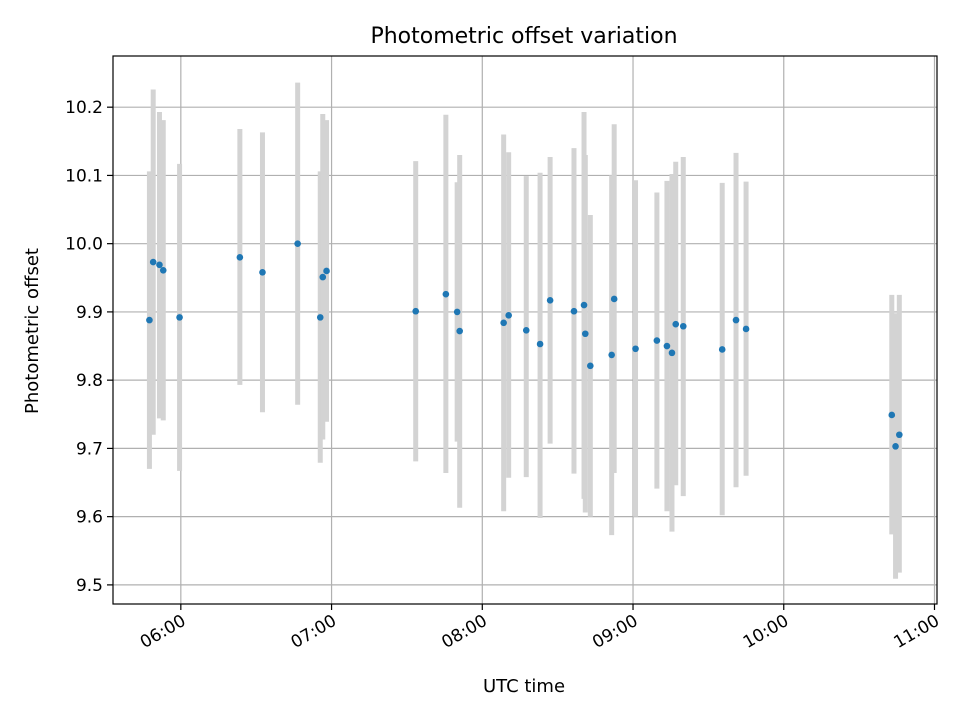 The width and height of the screenshot is (960, 724). I want to click on x-axis-label: UTC time, so click(524, 686).